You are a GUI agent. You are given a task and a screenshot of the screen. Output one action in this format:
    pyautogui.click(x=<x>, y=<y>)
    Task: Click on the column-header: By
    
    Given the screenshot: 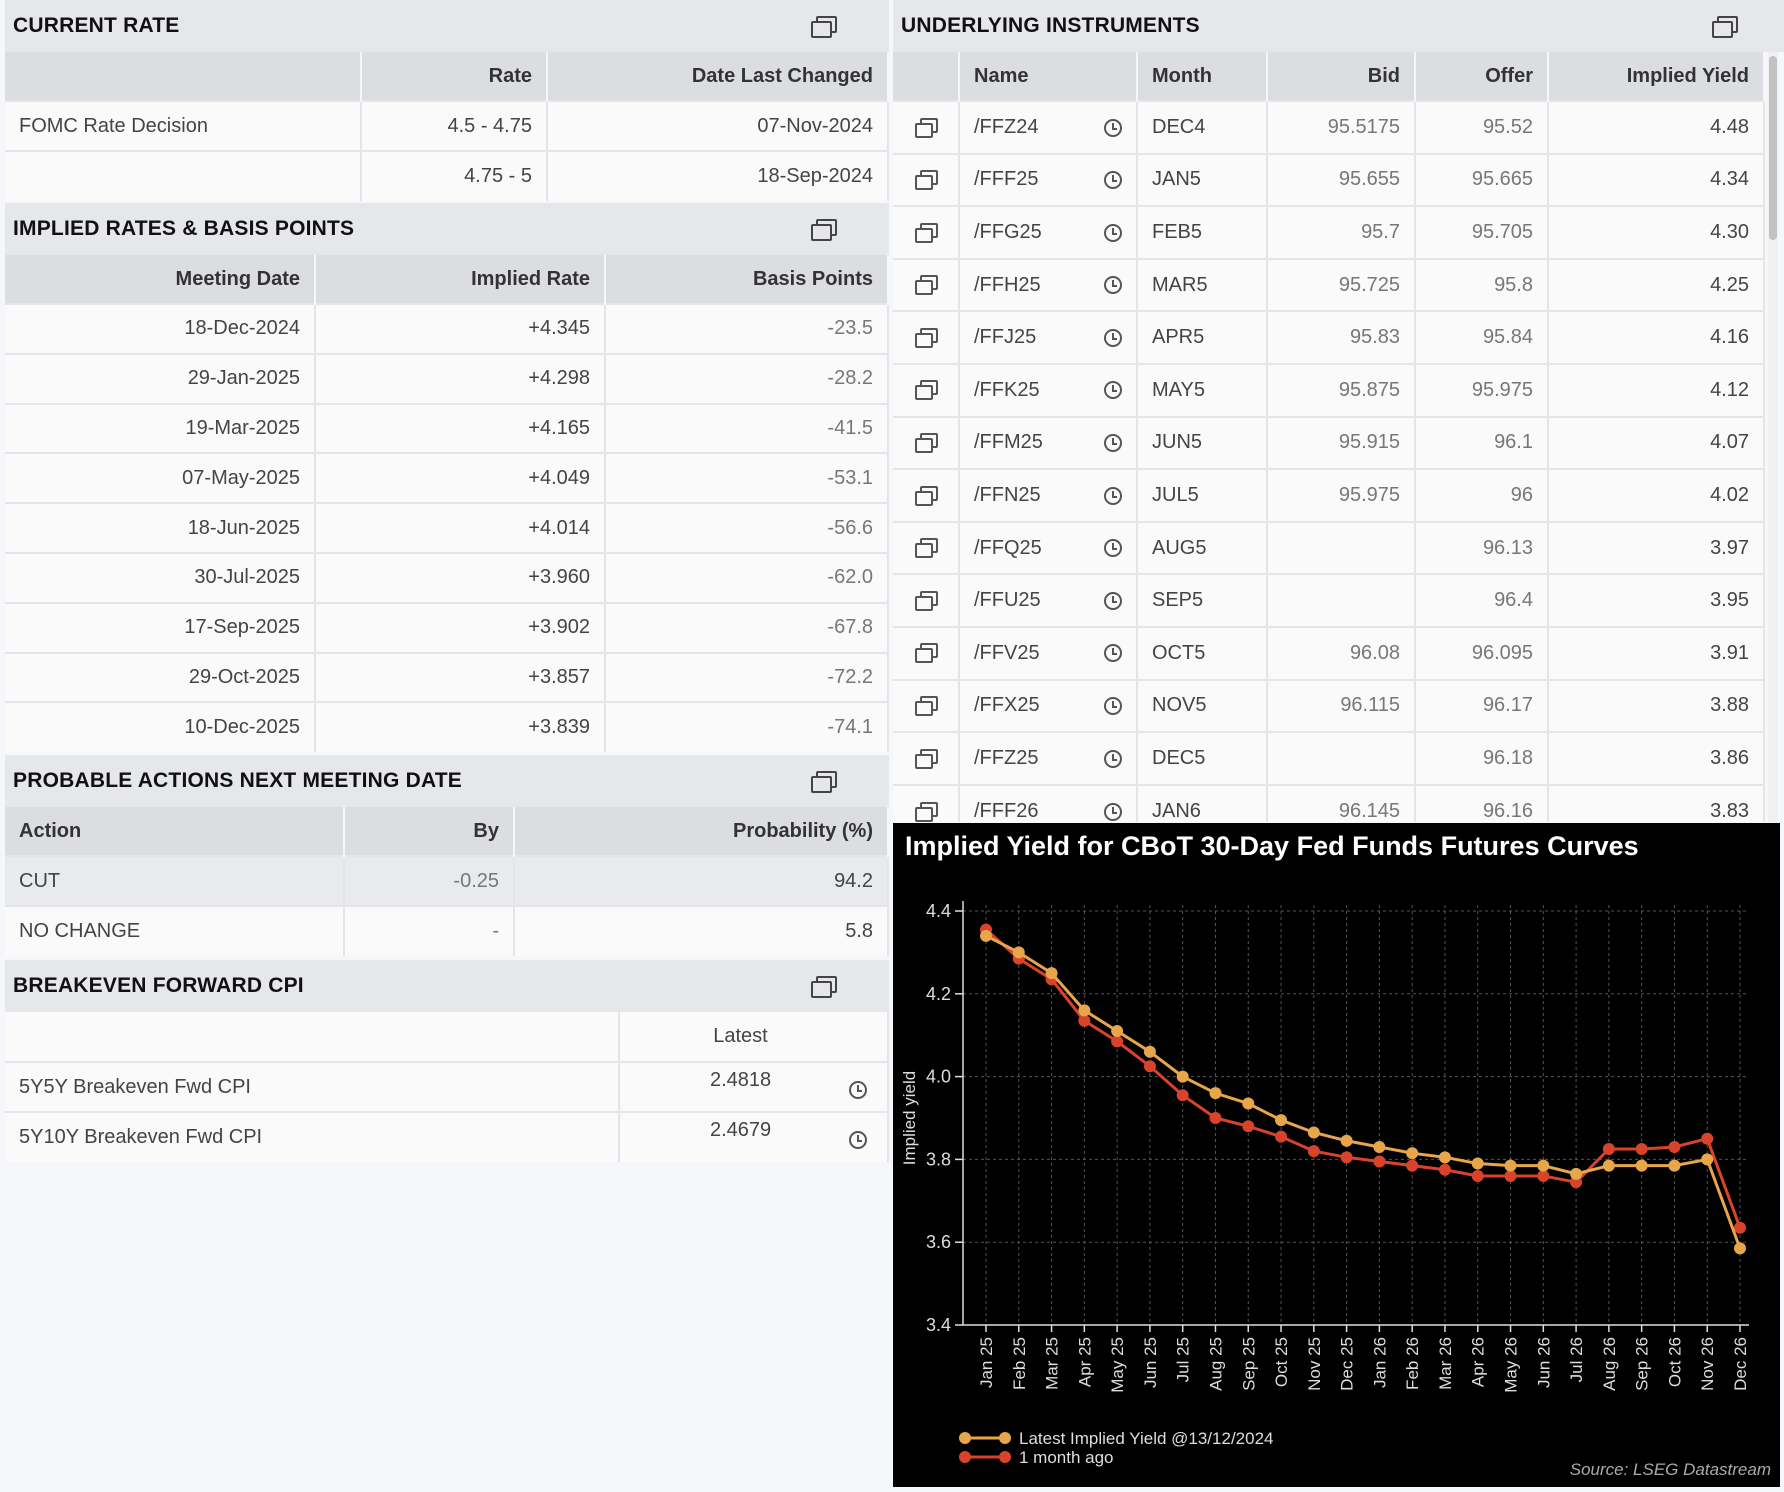 What is the action you would take?
    pyautogui.click(x=429, y=831)
    